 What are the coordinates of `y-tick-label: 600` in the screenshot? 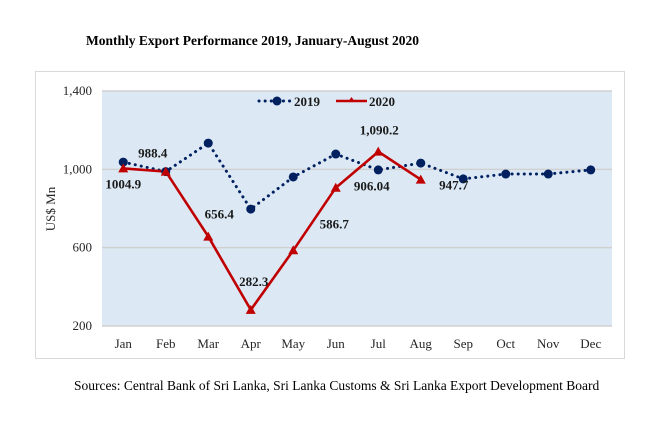 It's located at (83, 247).